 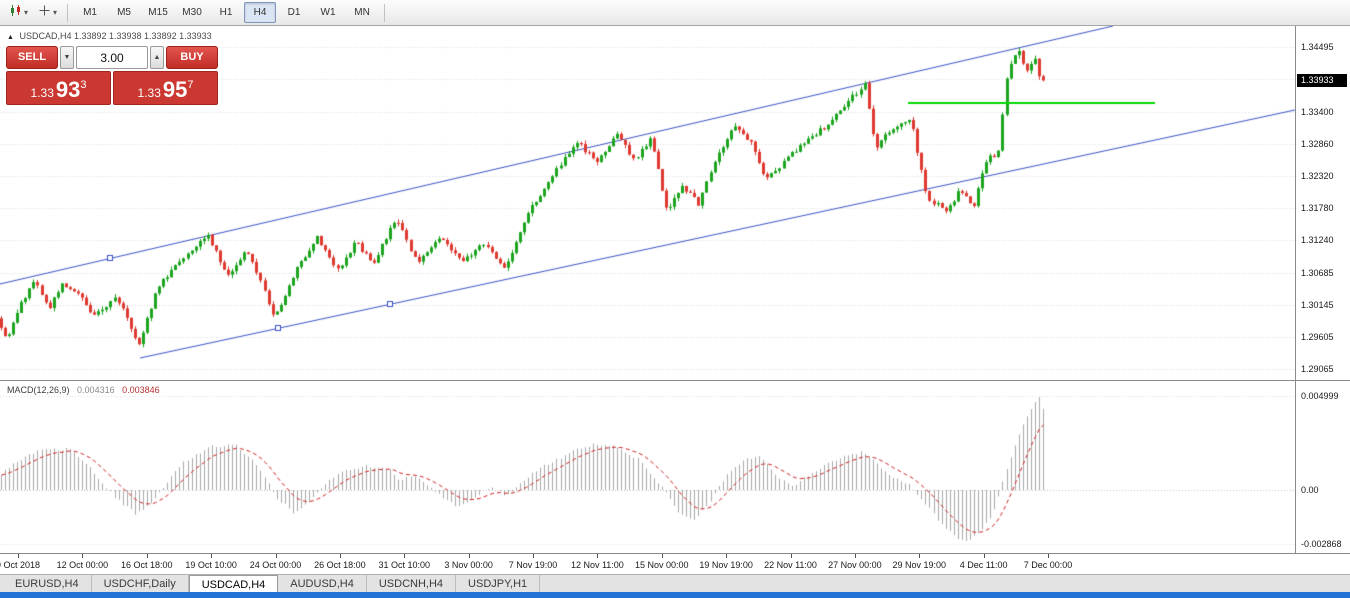 What do you see at coordinates (44, 13) in the screenshot?
I see `crosshair-icon` at bounding box center [44, 13].